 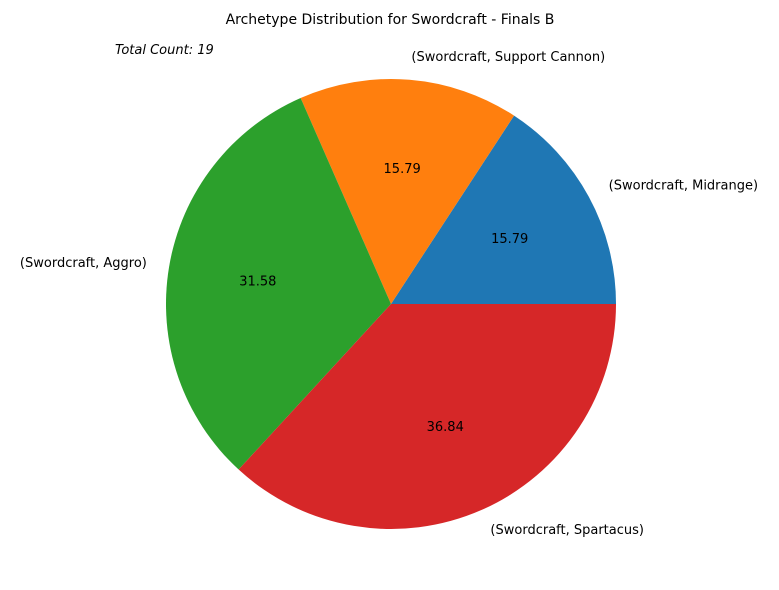 I want to click on slice-category-label: (Swordcraft, Aggro), so click(x=83, y=263).